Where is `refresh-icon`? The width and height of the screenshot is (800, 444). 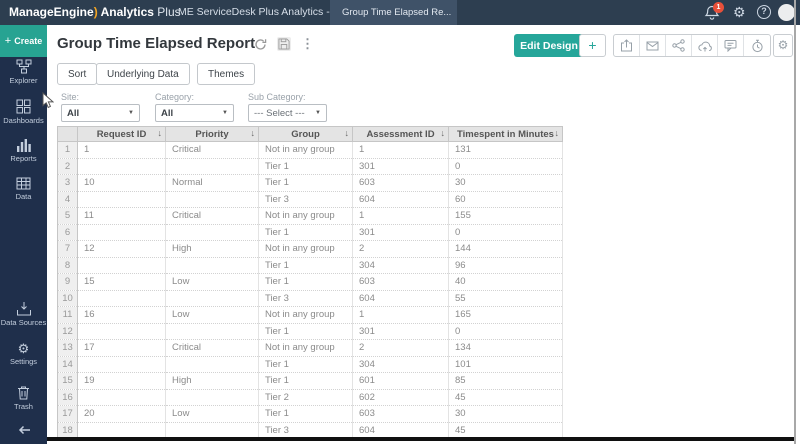
refresh-icon is located at coordinates (260, 44).